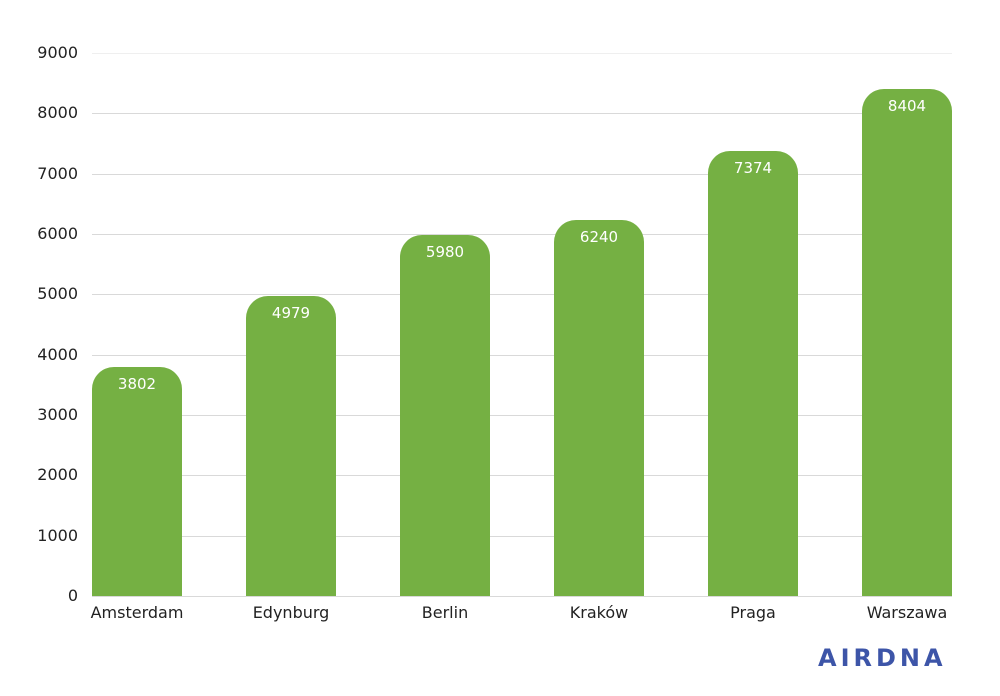  What do you see at coordinates (907, 342) in the screenshot?
I see `bar: 8404` at bounding box center [907, 342].